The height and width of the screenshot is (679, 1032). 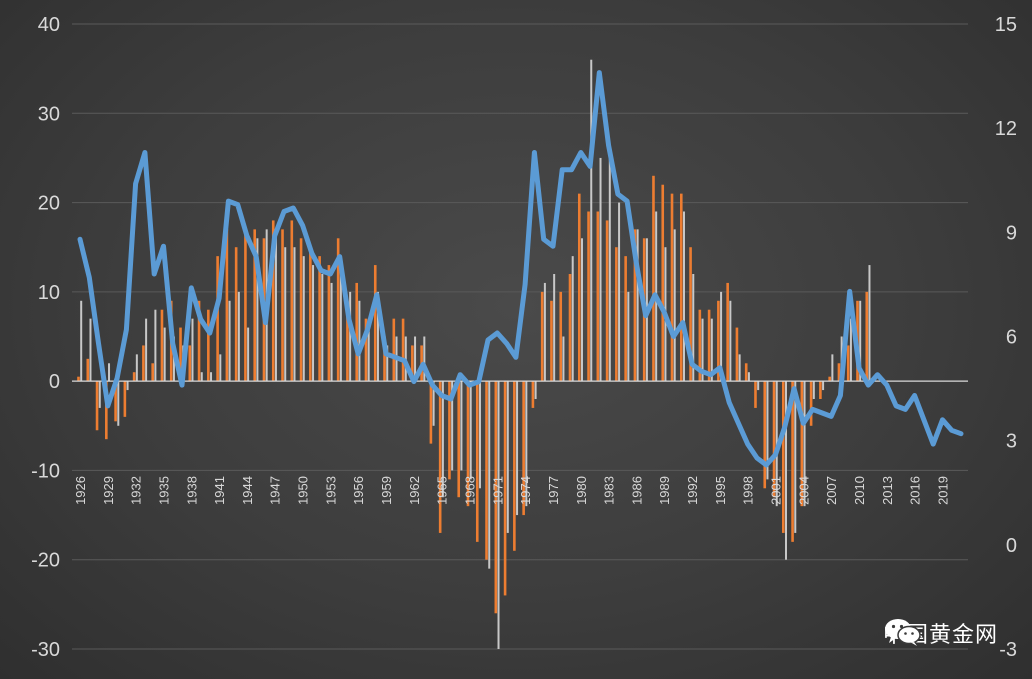 What do you see at coordinates (1011, 233) in the screenshot?
I see `right-tick-label: 9` at bounding box center [1011, 233].